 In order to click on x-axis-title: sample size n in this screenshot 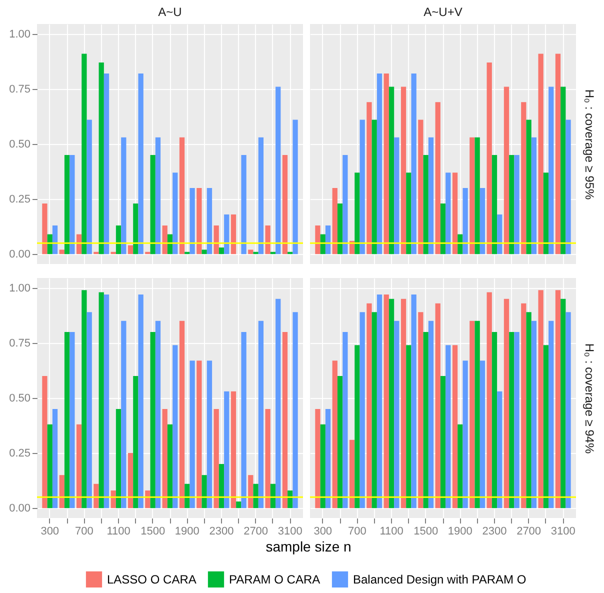, I will do `click(309, 546)`.